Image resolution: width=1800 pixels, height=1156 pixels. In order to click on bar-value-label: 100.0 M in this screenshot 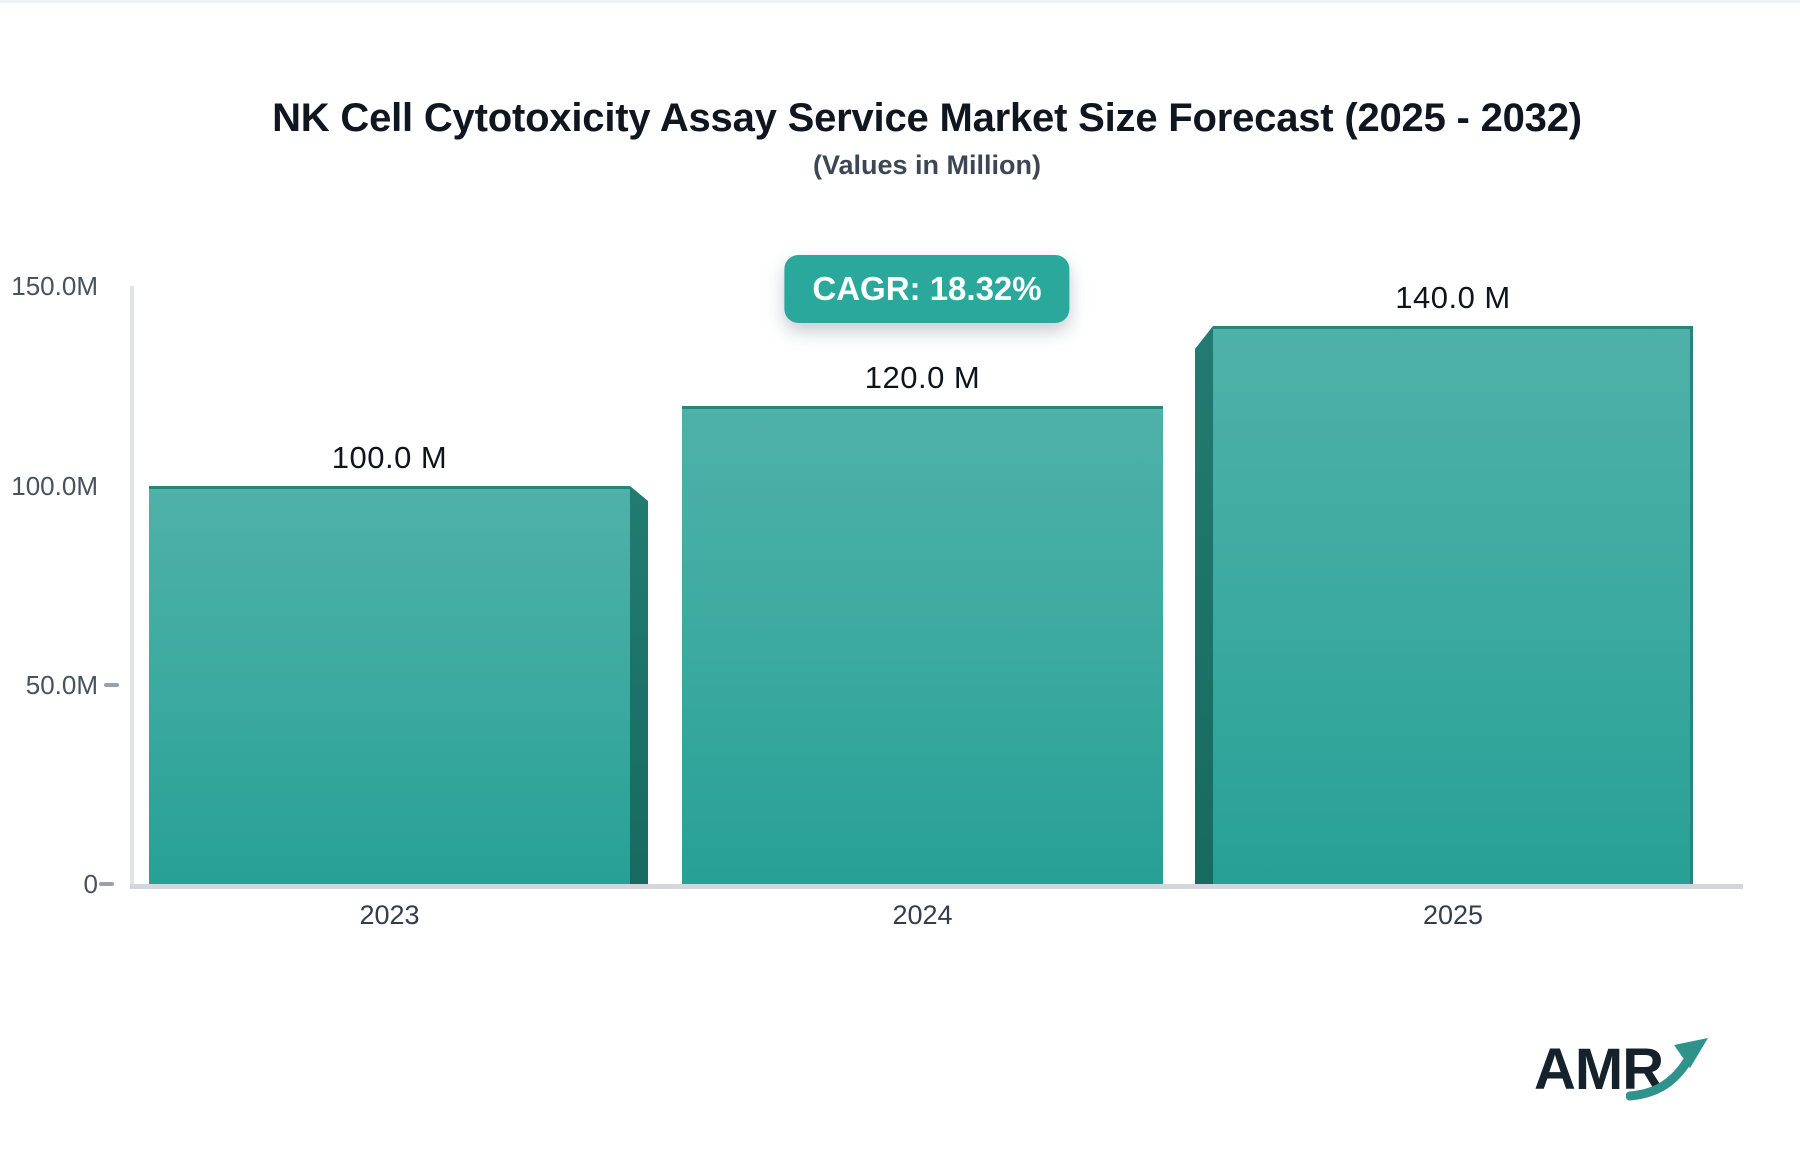, I will do `click(389, 457)`.